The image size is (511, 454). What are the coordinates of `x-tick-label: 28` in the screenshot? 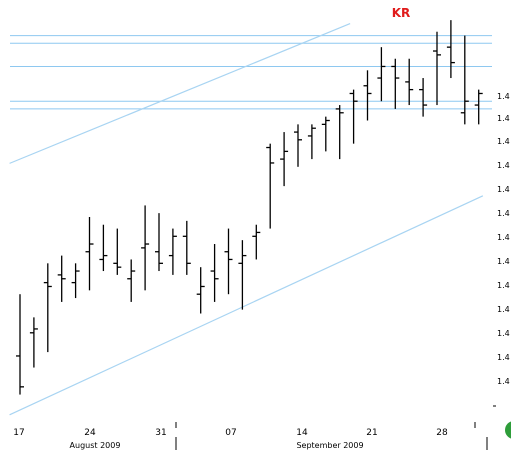 It's located at (442, 433).